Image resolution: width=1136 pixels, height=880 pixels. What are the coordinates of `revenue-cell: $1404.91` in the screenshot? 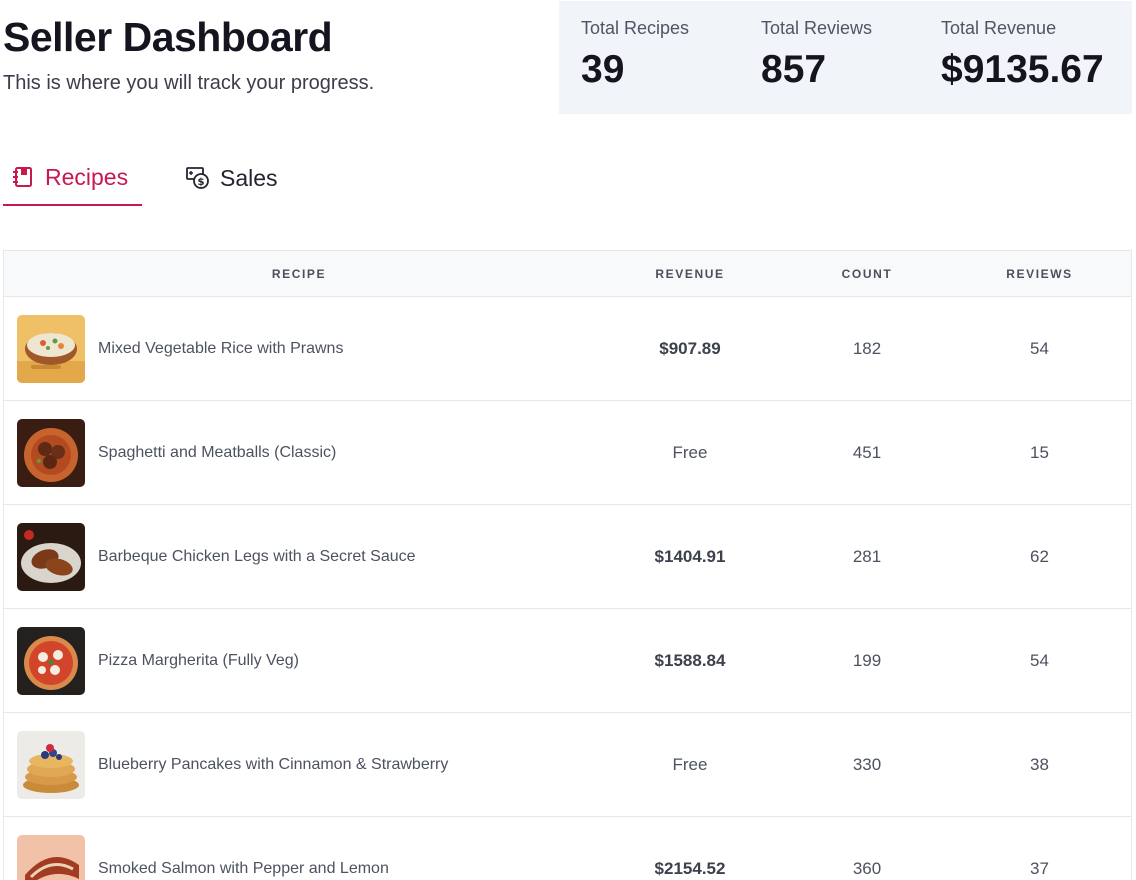 It's located at (690, 556).